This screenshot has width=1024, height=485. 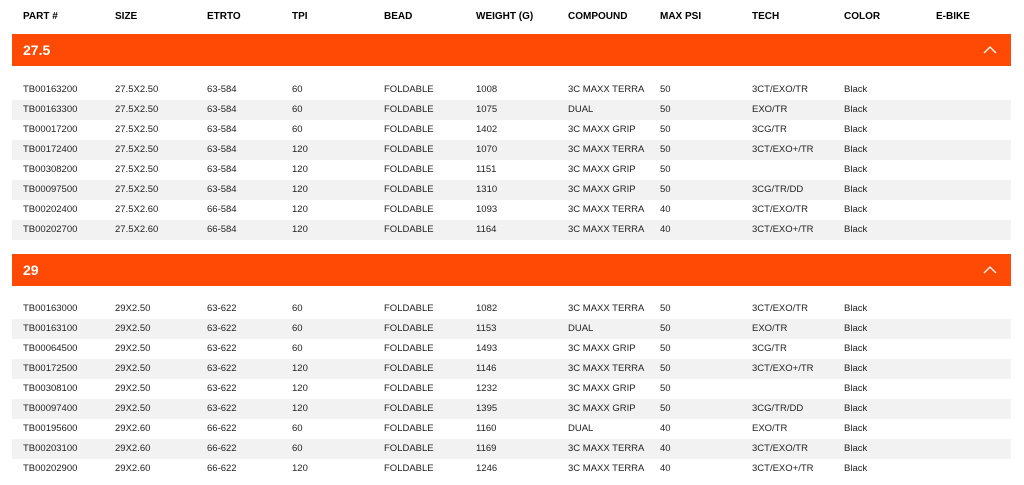 I want to click on cell-weight: 1008, so click(x=487, y=89).